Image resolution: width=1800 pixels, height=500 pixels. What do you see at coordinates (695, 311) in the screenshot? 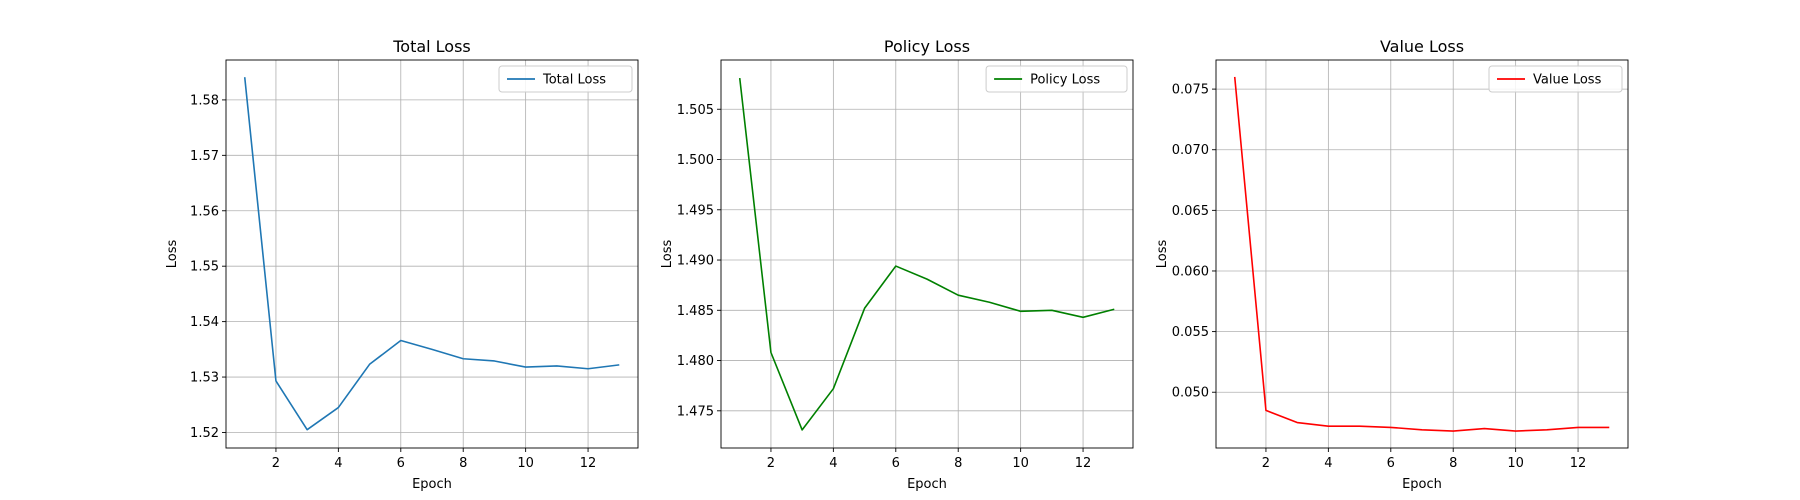
I see `y-tick-label: 1.485` at bounding box center [695, 311].